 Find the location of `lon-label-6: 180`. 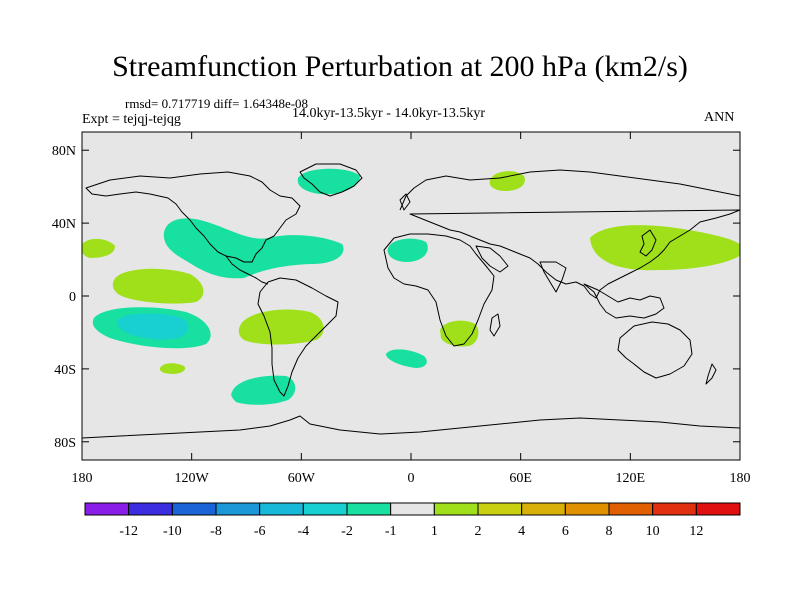

lon-label-6: 180 is located at coordinates (740, 478).